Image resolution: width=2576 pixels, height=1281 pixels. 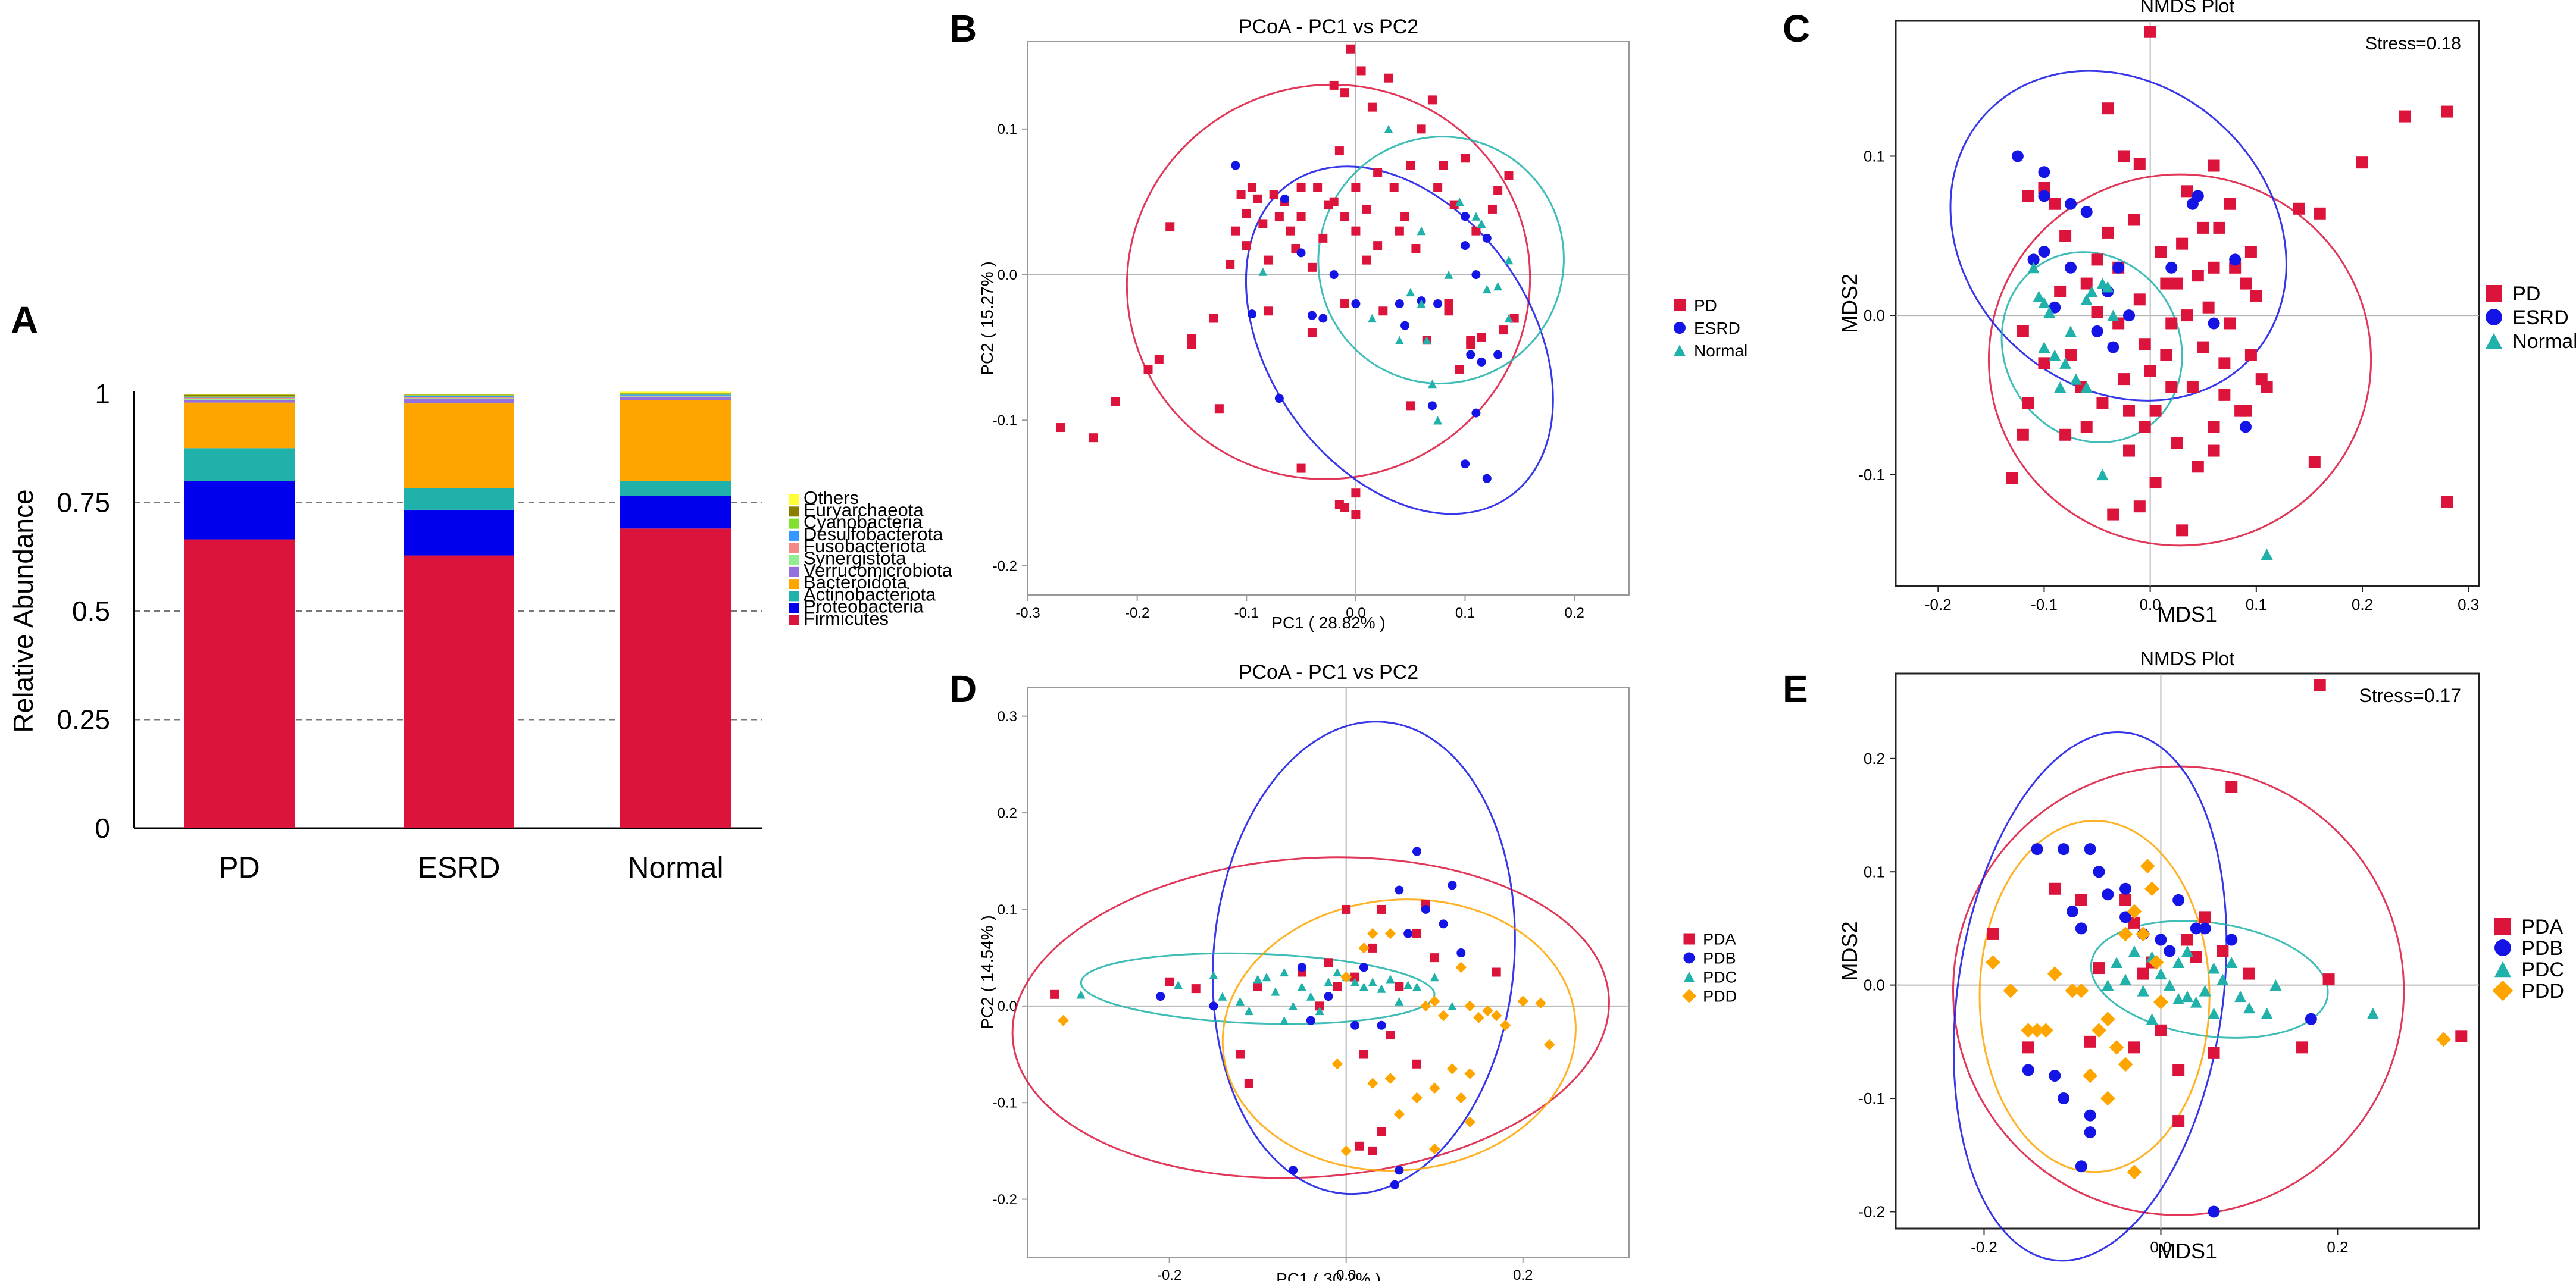 What do you see at coordinates (2468, 604) in the screenshot?
I see `x-tick-label: 0.3` at bounding box center [2468, 604].